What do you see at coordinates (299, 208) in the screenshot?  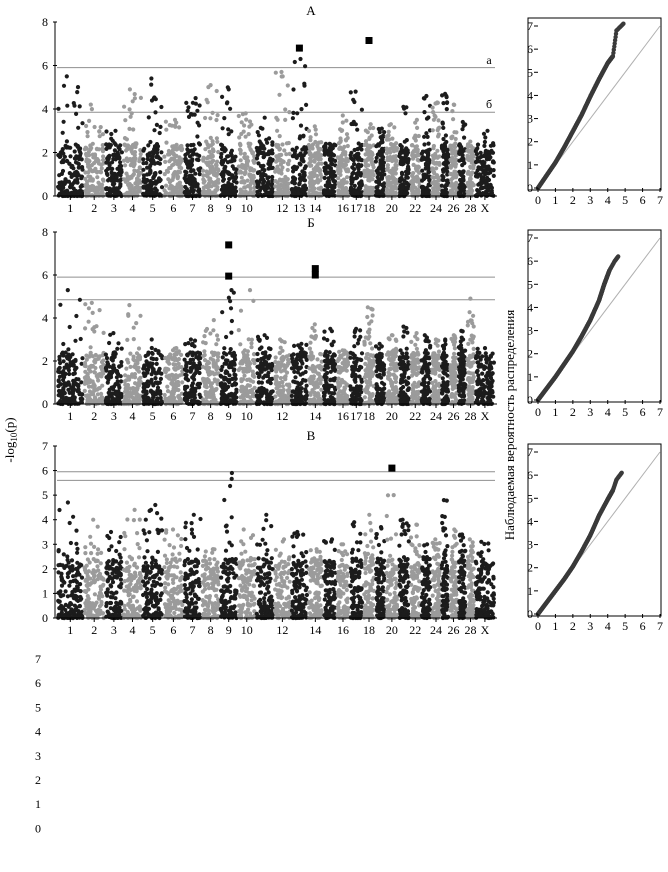 I see `panel-a-x-tick-label: 13` at bounding box center [299, 208].